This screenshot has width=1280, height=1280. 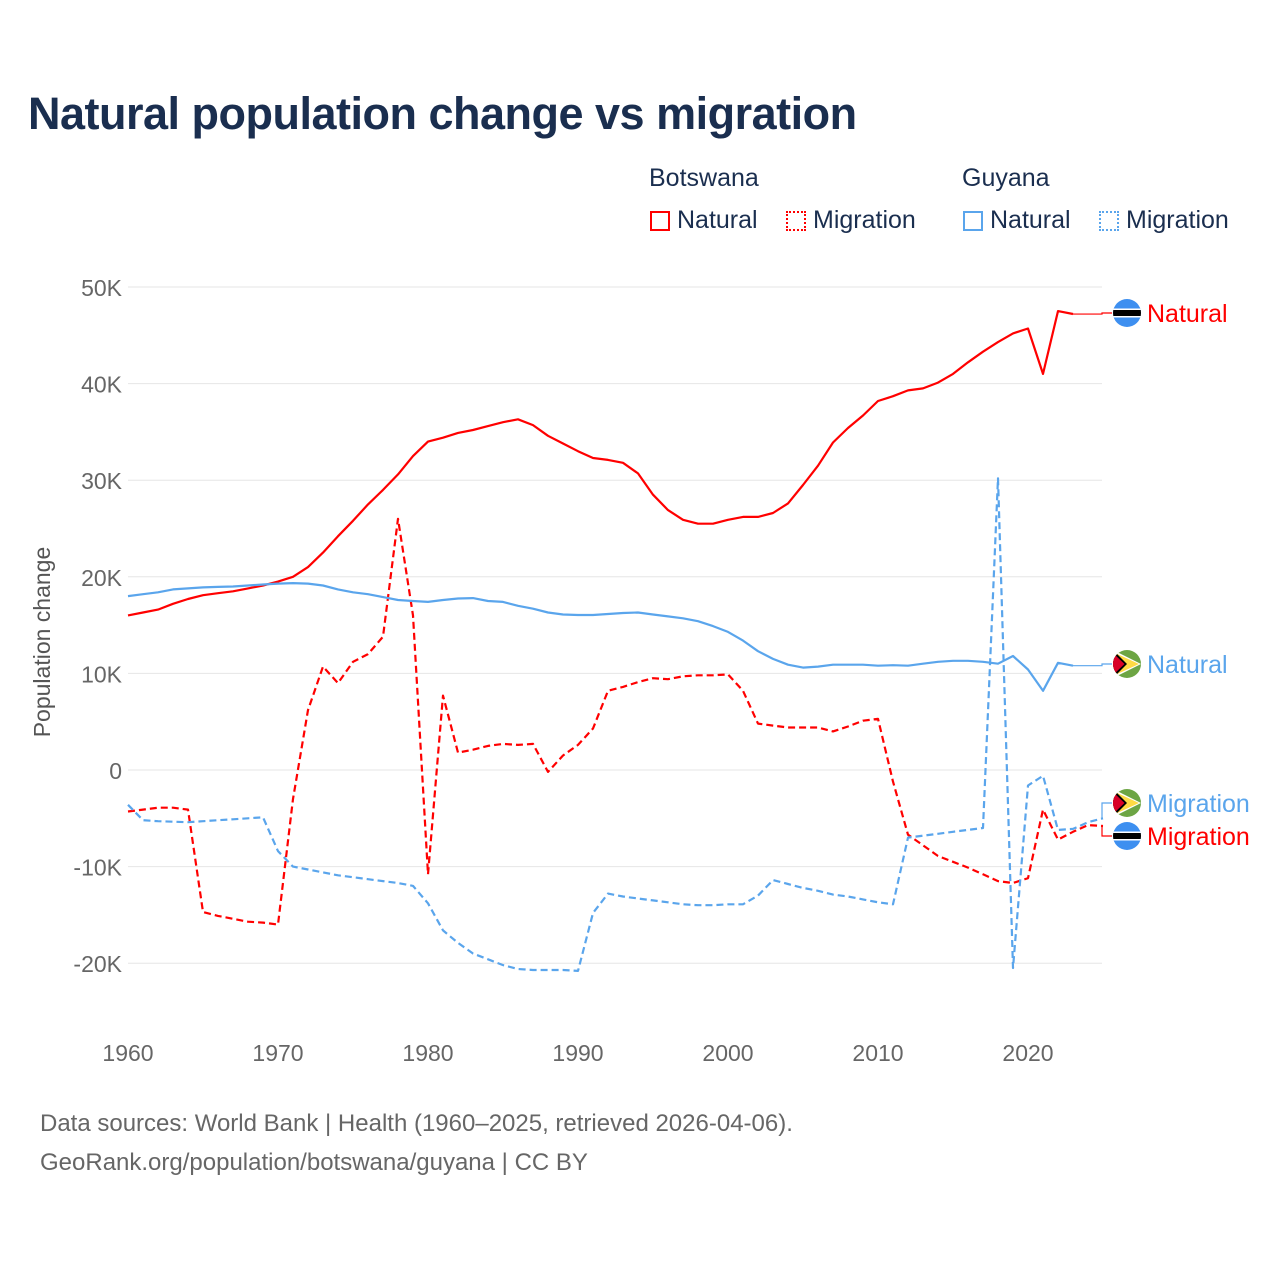 I want to click on legend-guyana-migration: Migration, so click(x=1164, y=220).